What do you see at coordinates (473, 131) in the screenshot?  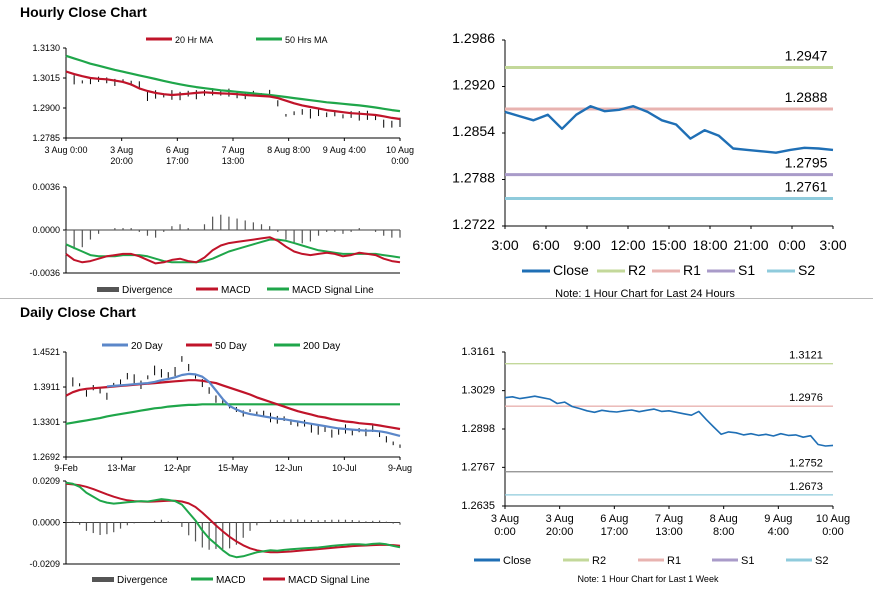 I see `hourly24-y-tick-label: 1.2854` at bounding box center [473, 131].